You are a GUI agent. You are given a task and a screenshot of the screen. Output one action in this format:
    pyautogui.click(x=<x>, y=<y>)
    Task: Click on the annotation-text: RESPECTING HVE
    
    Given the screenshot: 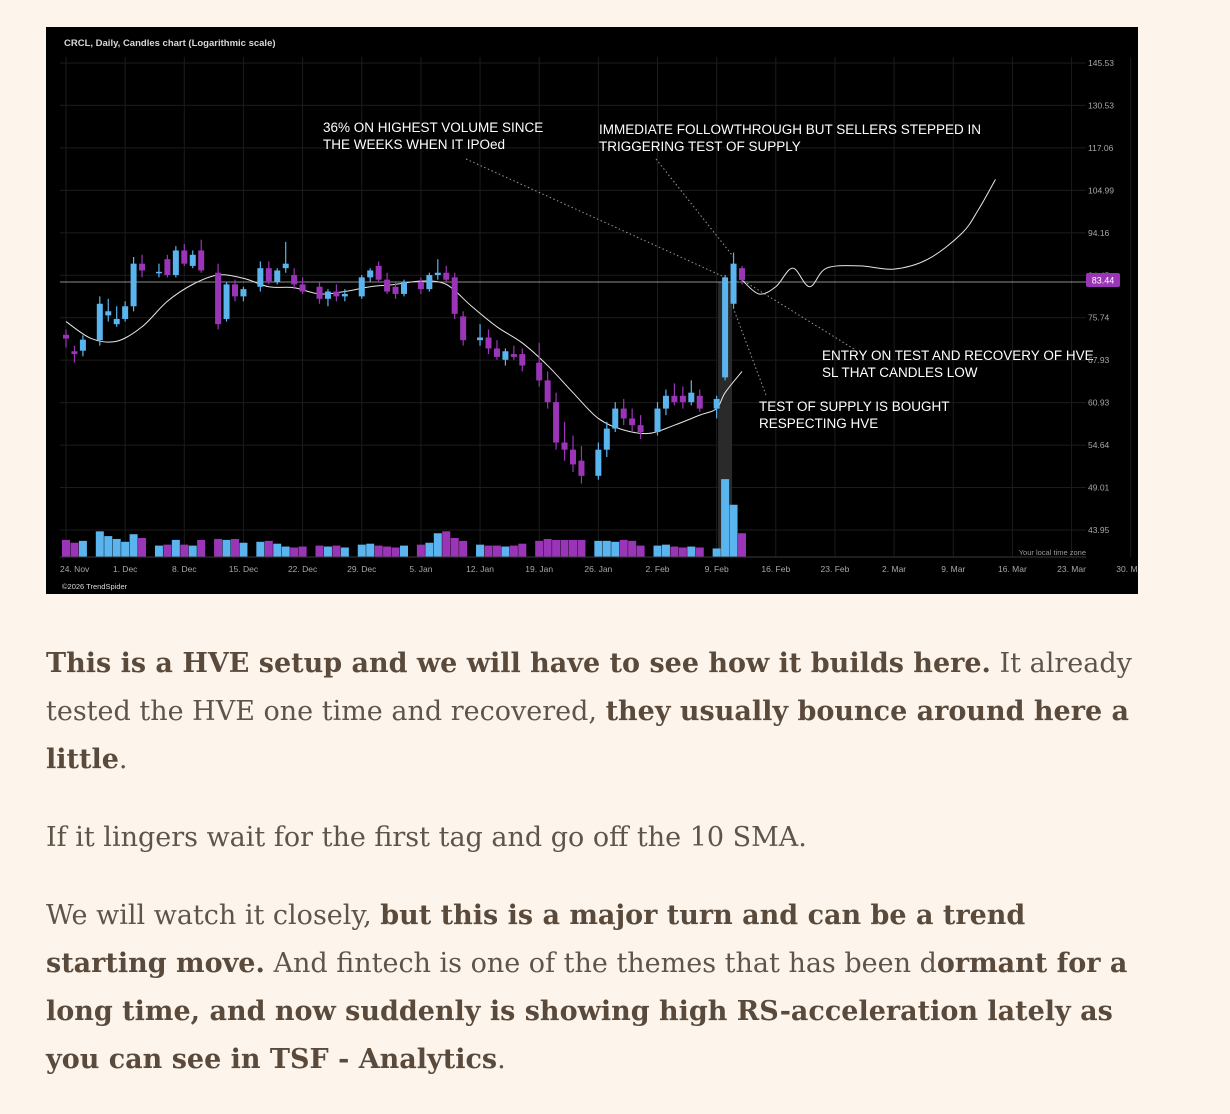 What is the action you would take?
    pyautogui.click(x=818, y=423)
    